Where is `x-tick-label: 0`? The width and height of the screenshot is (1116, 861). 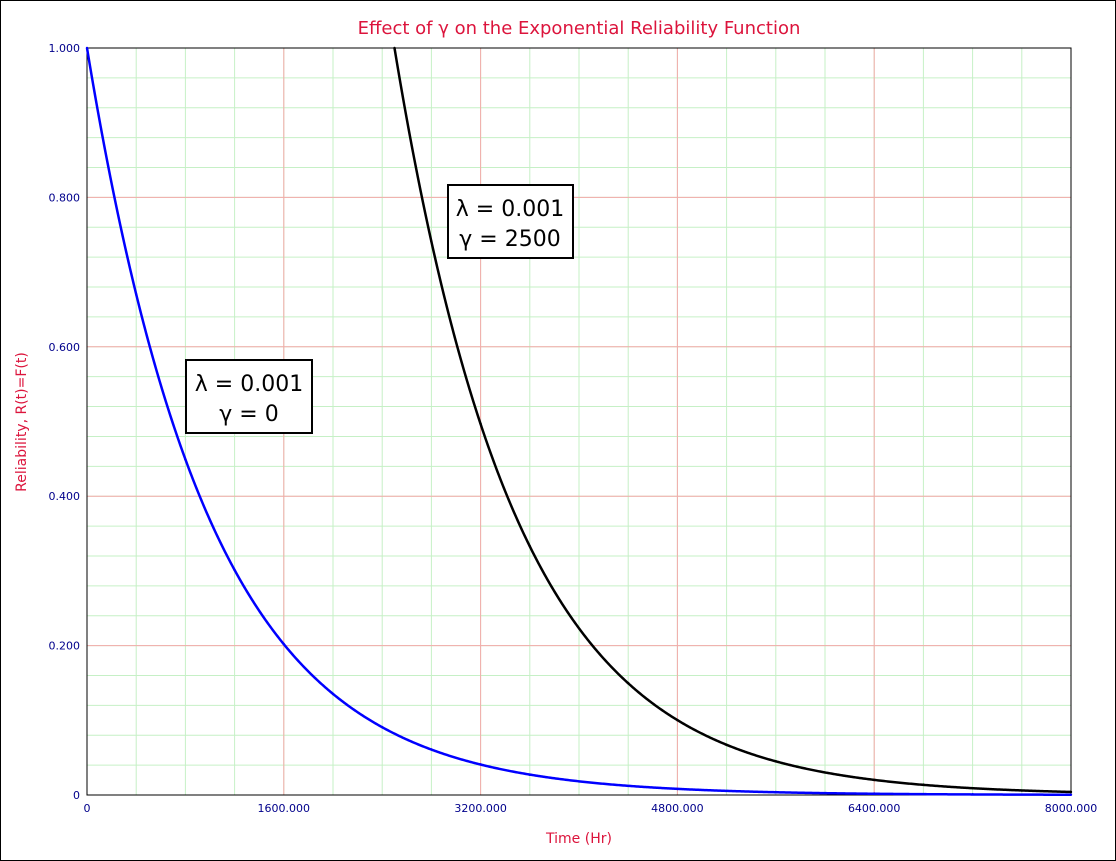
x-tick-label: 0 is located at coordinates (87, 808).